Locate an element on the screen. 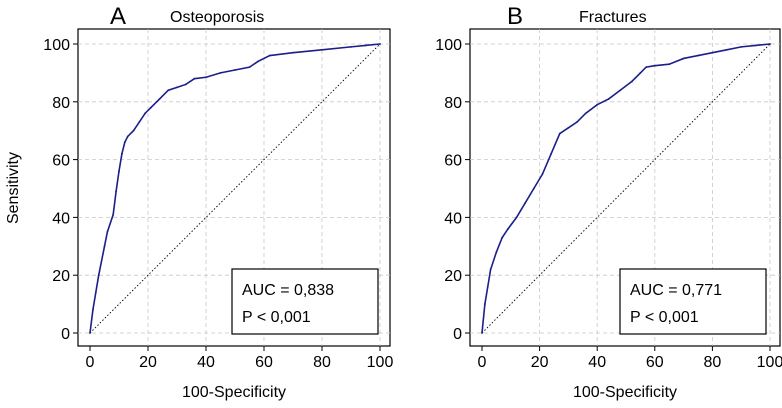  y-tick-label: 0 is located at coordinates (457, 334).